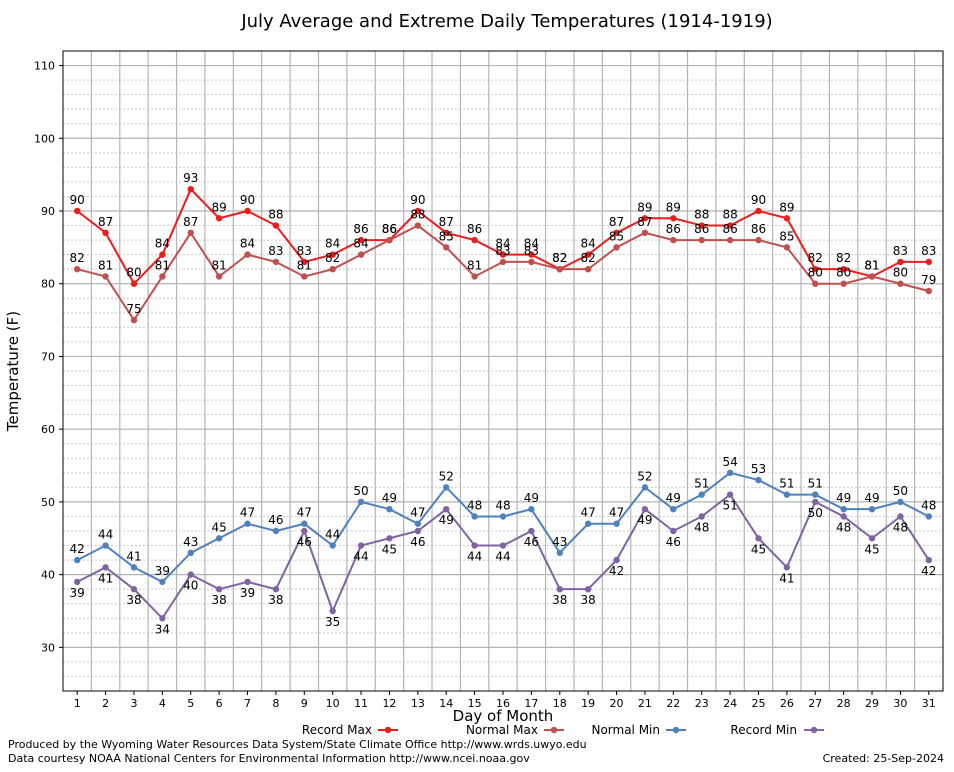 The image size is (954, 772). Describe the element at coordinates (559, 258) in the screenshot. I see `normal-max-data-label: 82` at that location.